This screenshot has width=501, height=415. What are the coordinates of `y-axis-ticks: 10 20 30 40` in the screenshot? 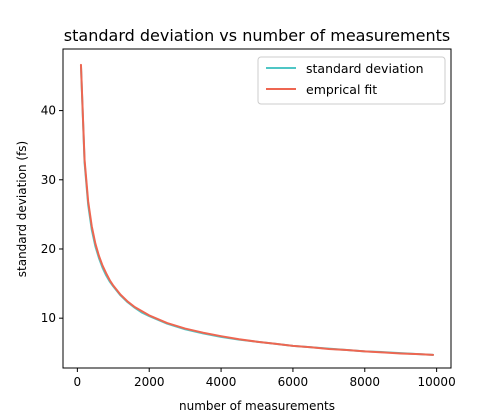 It's located at (52, 214).